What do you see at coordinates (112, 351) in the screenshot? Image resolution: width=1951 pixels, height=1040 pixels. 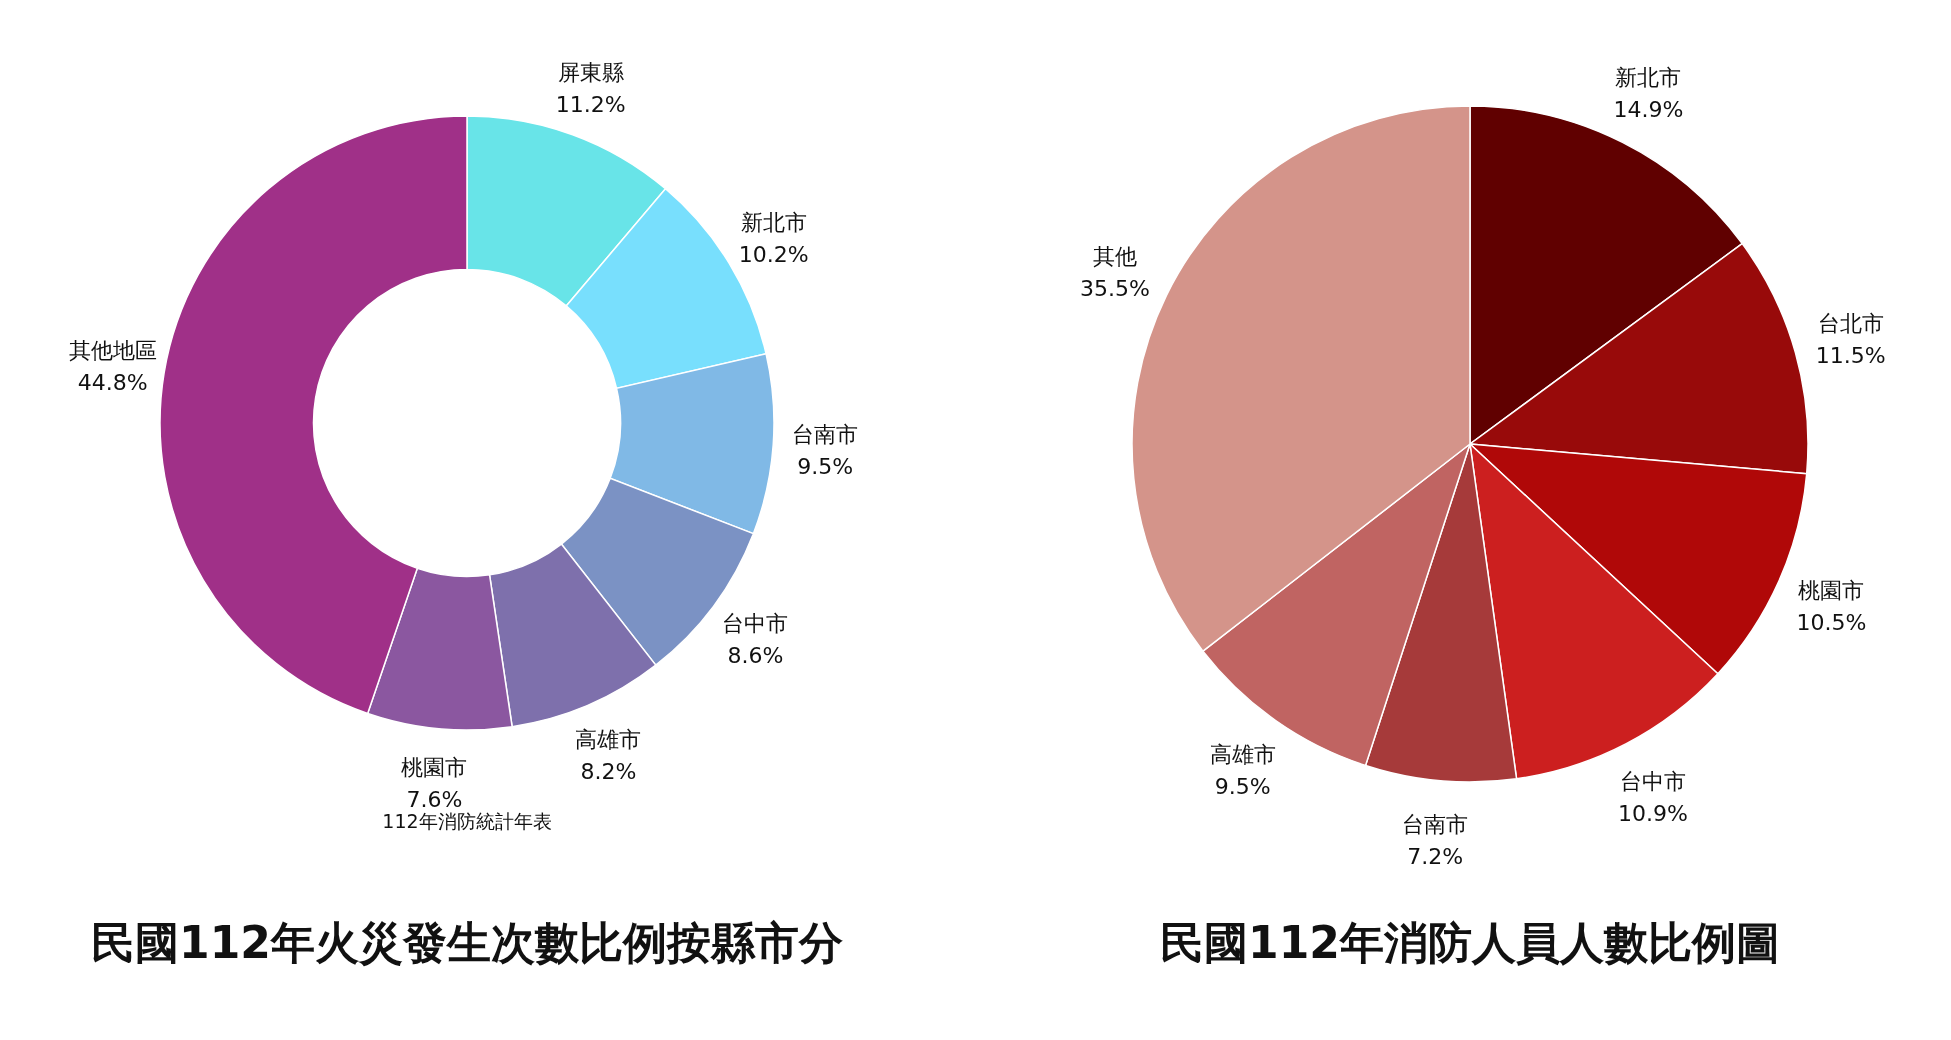 I see `slice-label: 其他地區` at bounding box center [112, 351].